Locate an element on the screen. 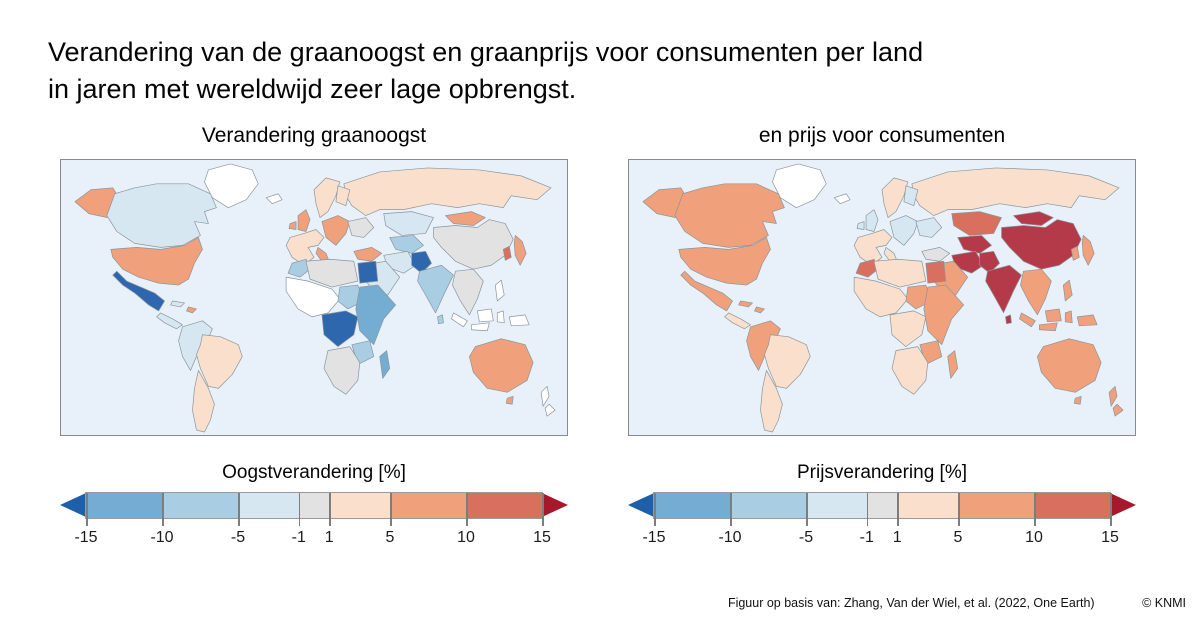 The image size is (1200, 618). region-japan is located at coordinates (1088, 250).